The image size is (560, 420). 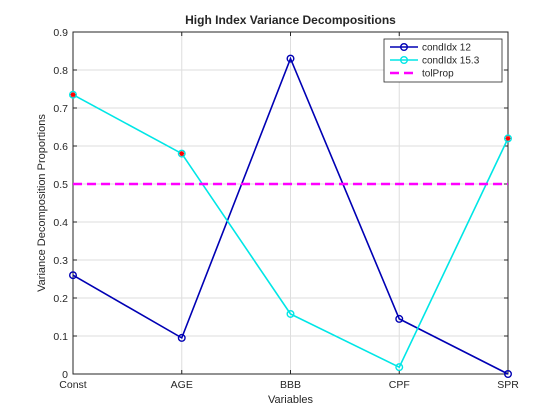 What do you see at coordinates (60, 33) in the screenshot?
I see `y-tick-label: 0.9` at bounding box center [60, 33].